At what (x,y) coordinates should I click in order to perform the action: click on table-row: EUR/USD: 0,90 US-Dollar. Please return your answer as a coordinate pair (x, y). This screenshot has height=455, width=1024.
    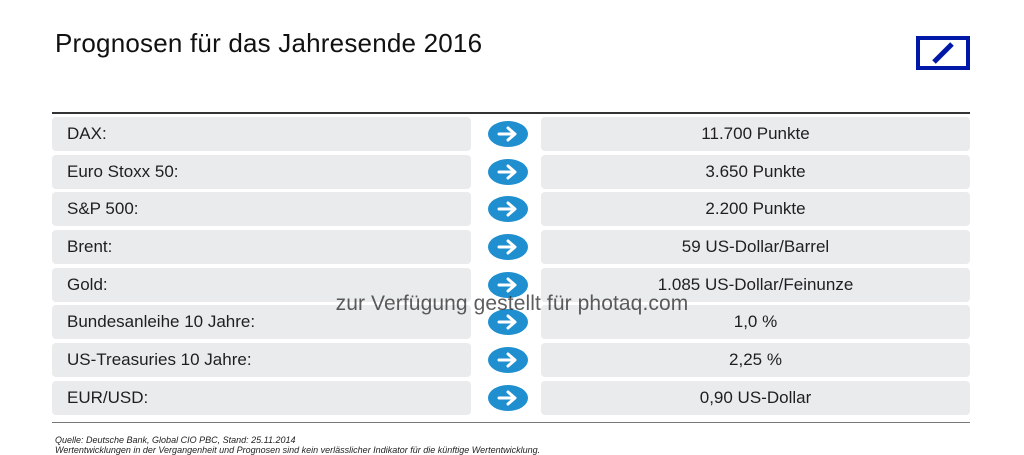
    Looking at the image, I should click on (511, 397).